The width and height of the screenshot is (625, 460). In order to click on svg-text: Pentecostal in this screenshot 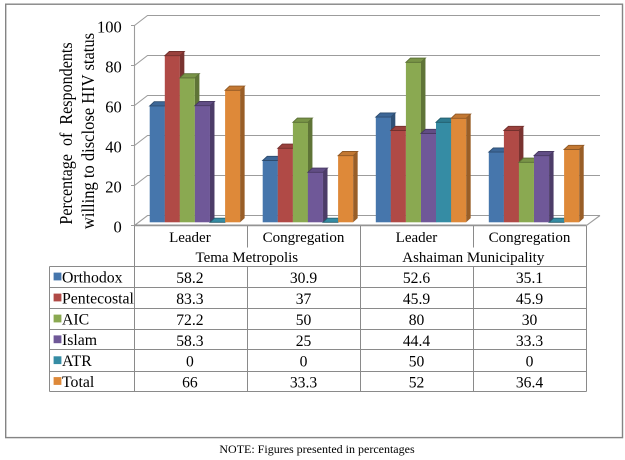, I will do `click(98, 298)`.